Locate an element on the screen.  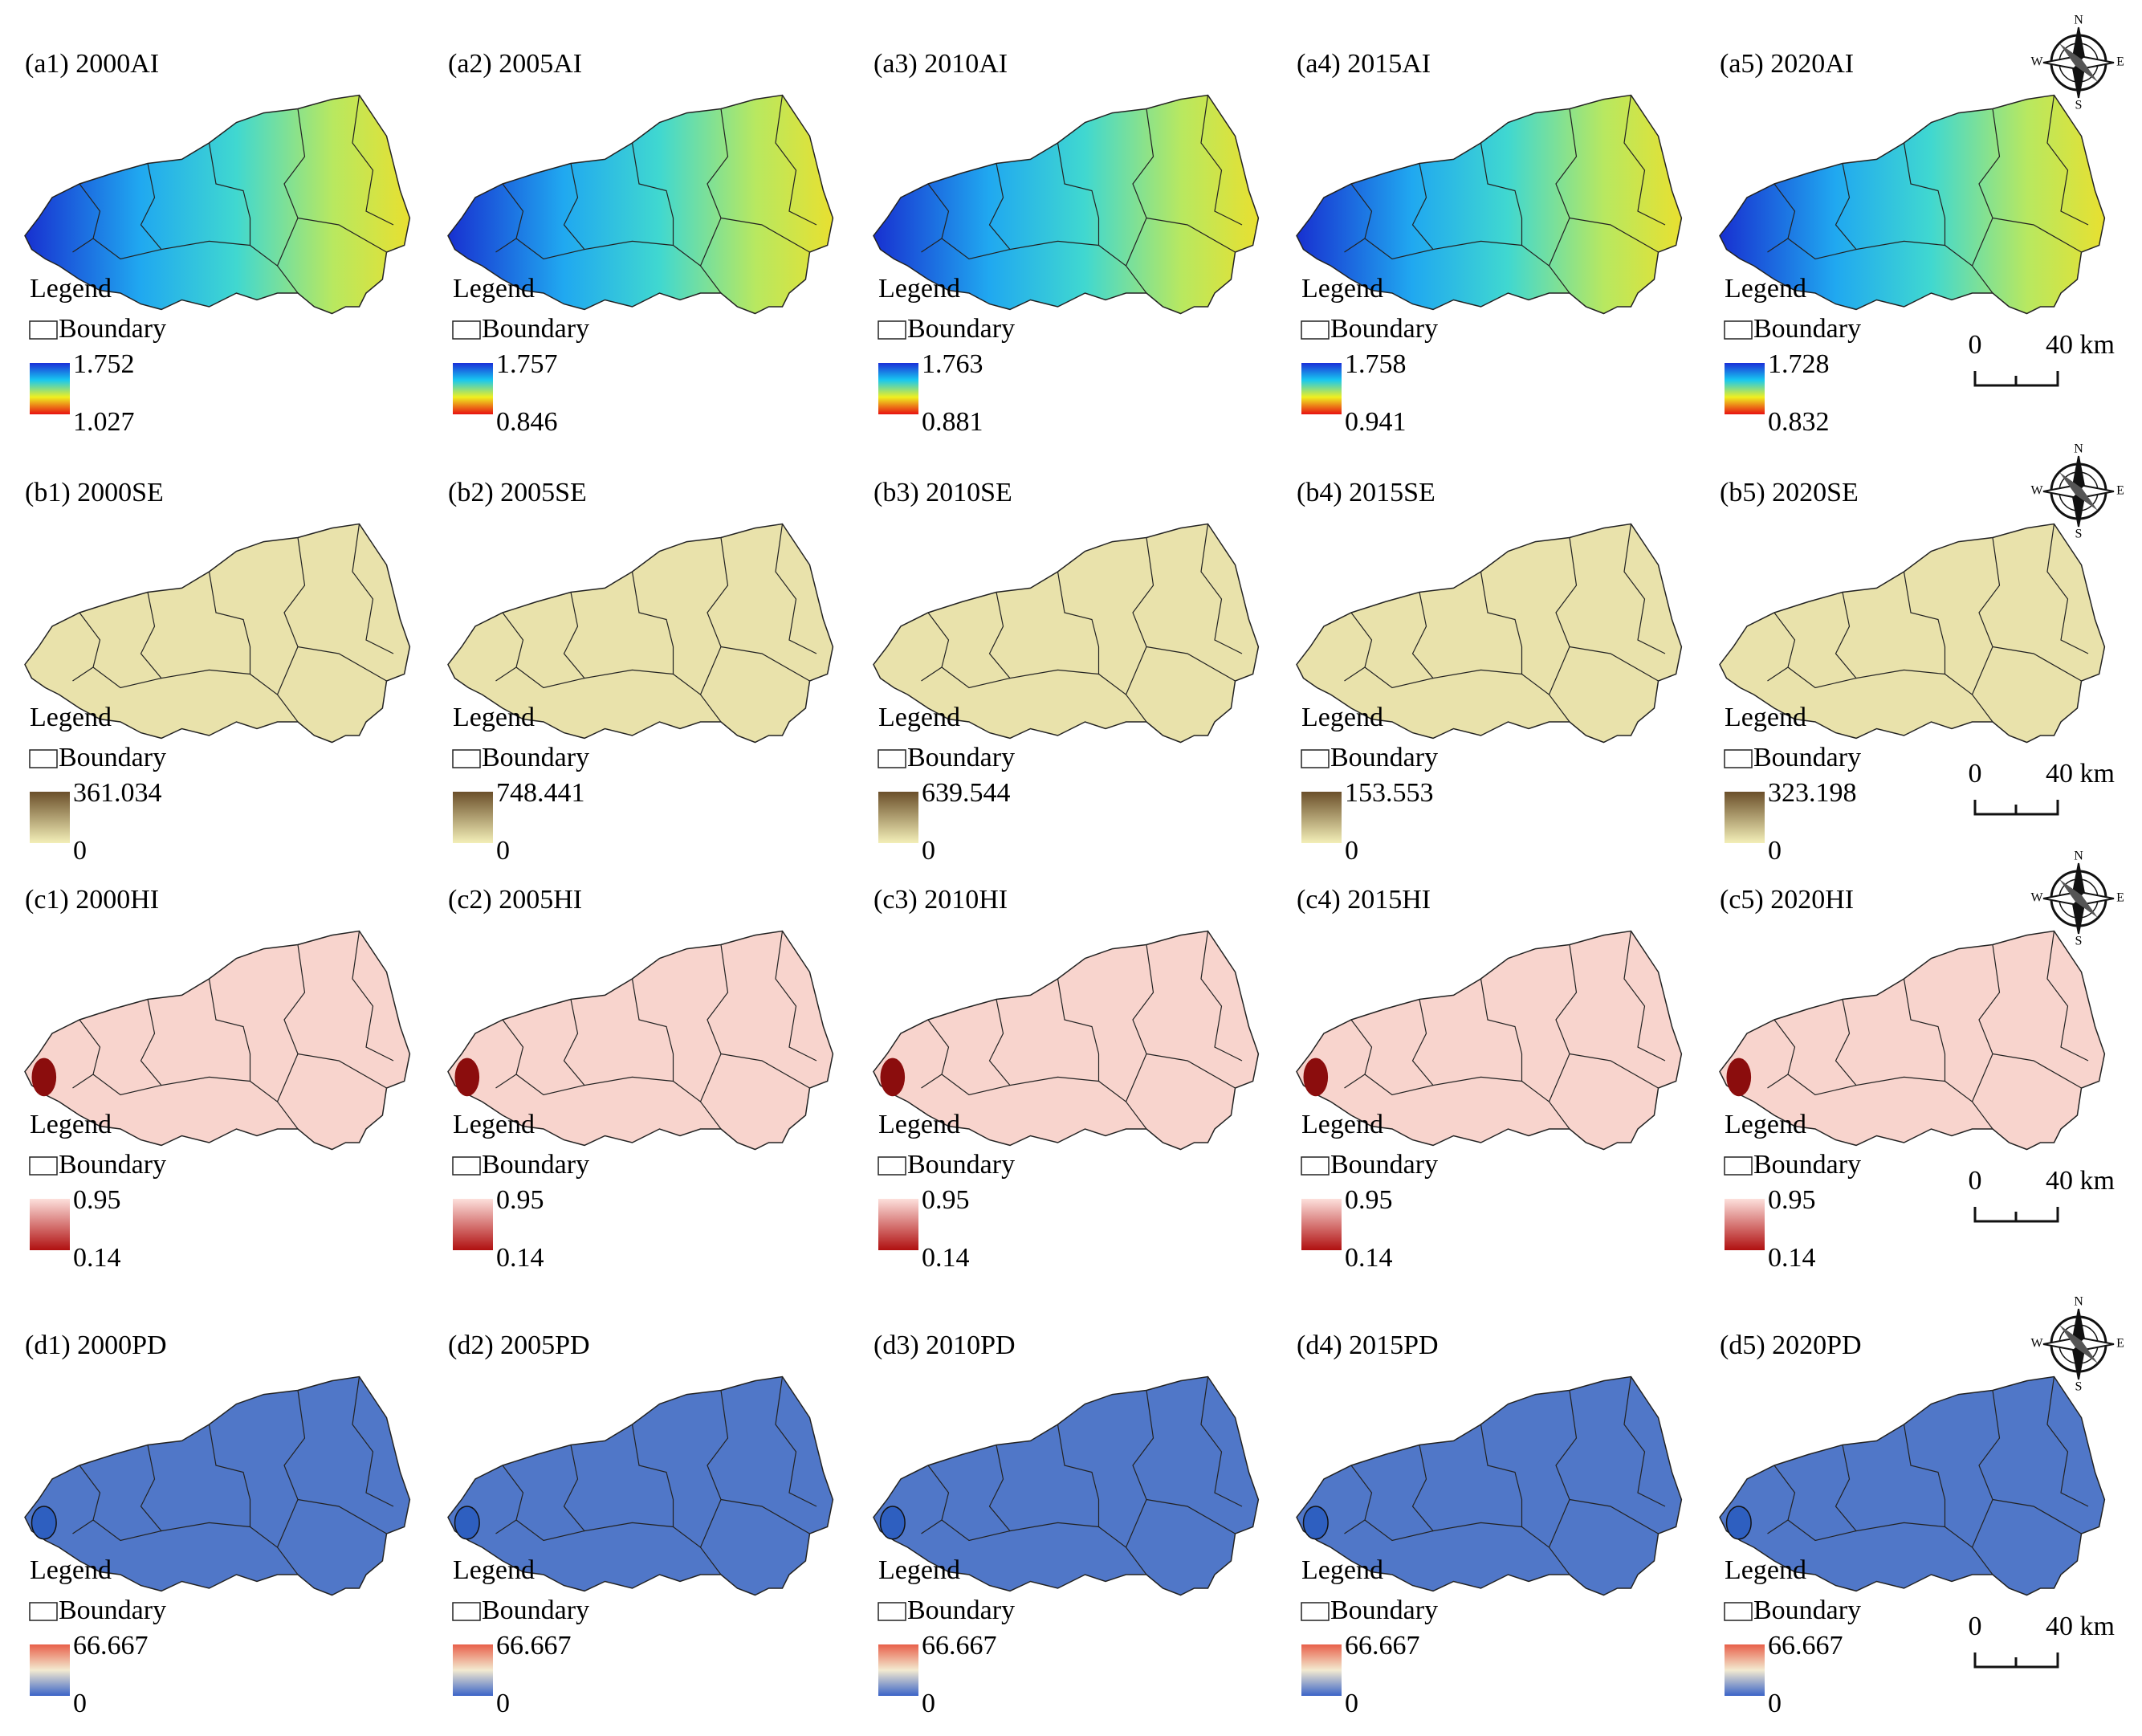
panel: (b4) 2015SE Legend Boundary 153.553 0 is located at coordinates (1490, 672).